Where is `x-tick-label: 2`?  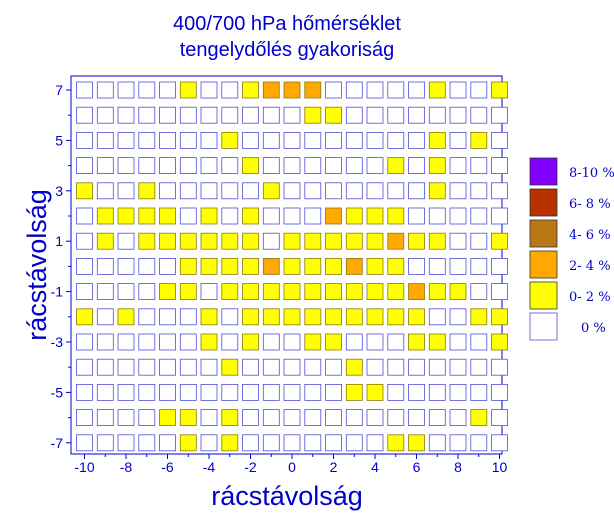
x-tick-label: 2 is located at coordinates (334, 467).